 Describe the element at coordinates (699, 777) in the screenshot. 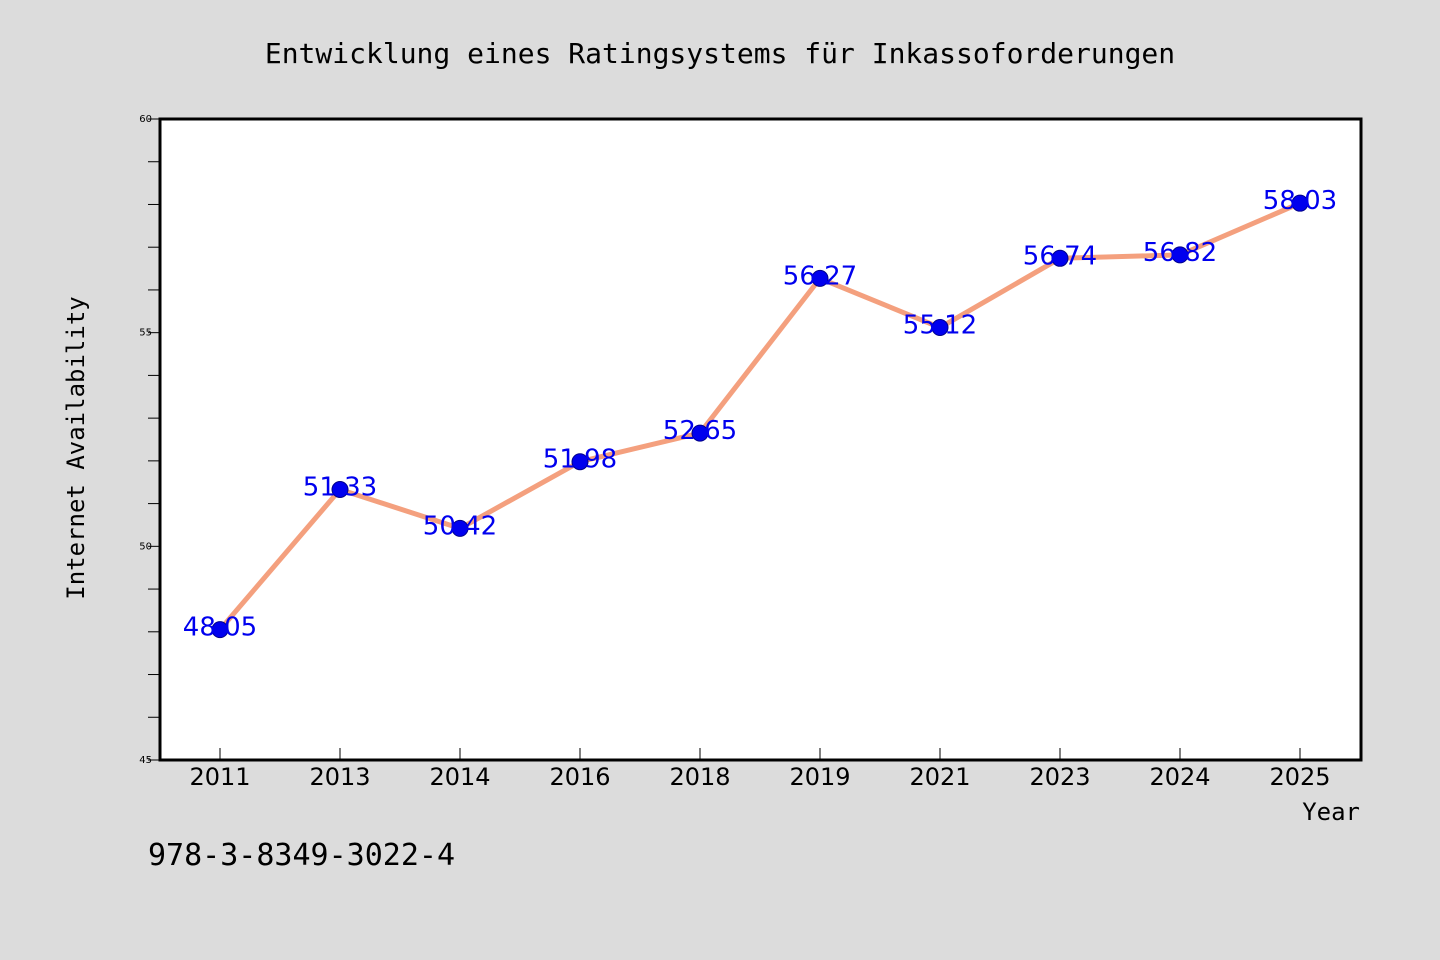

I see `x-tick-label: 2018` at that location.